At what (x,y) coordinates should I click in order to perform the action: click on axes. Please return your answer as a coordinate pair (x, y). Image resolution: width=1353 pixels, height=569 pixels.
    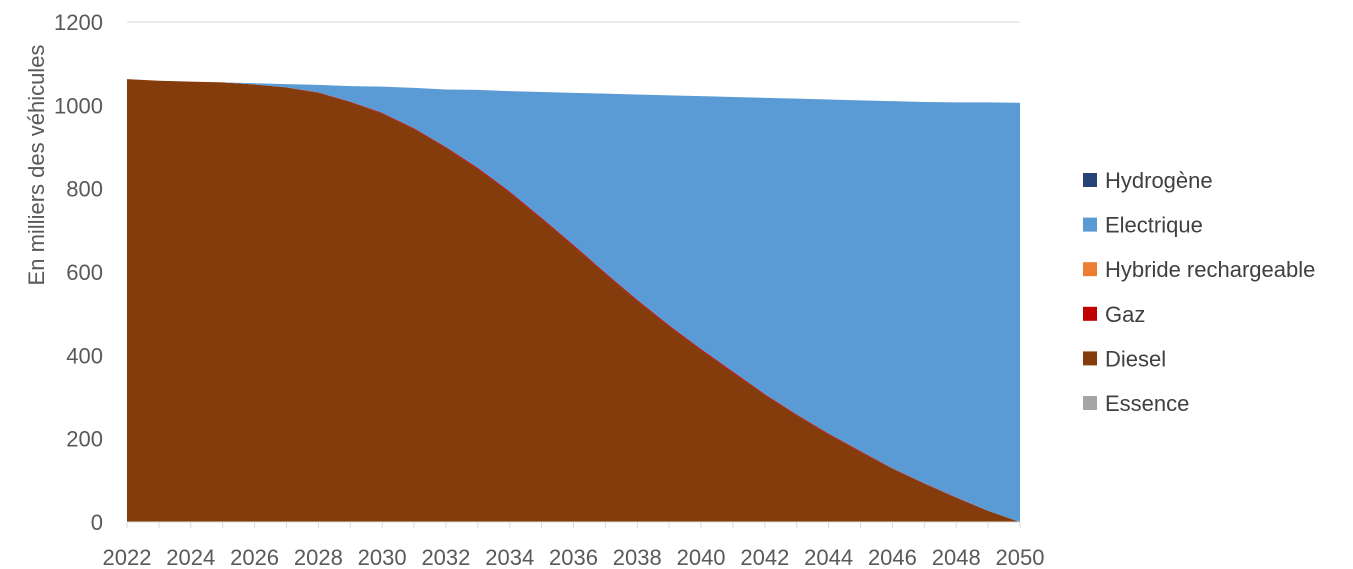
    Looking at the image, I should click on (573, 524).